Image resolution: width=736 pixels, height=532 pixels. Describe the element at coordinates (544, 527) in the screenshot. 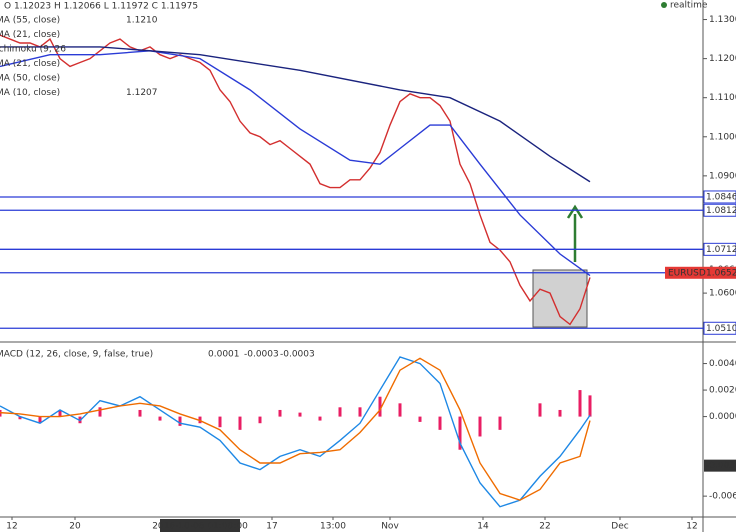

I see `x-tick-label: 22` at that location.